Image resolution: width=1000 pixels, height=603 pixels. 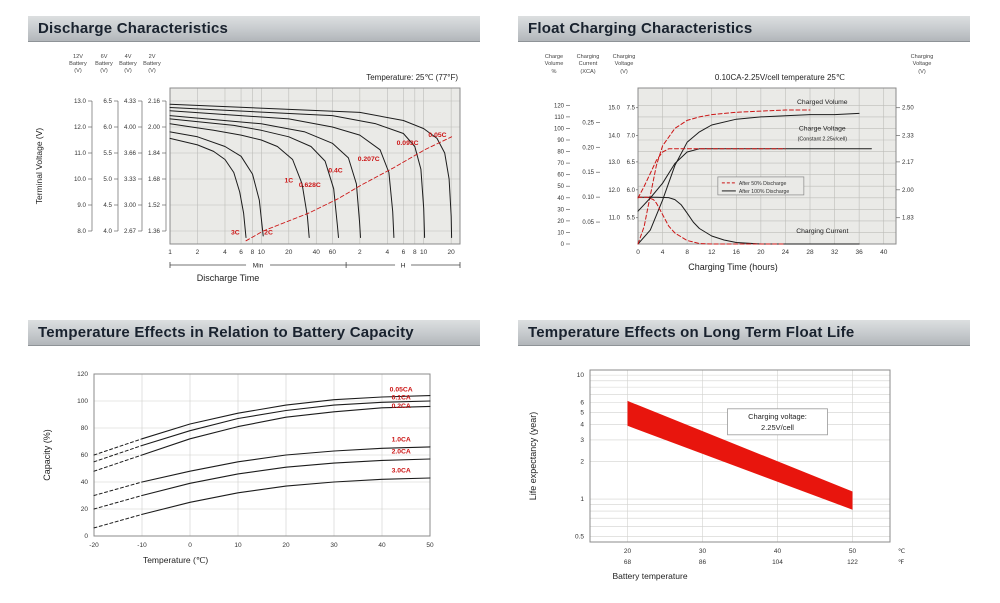 What do you see at coordinates (560, 164) in the screenshot?
I see `svg-text: 70` at bounding box center [560, 164].